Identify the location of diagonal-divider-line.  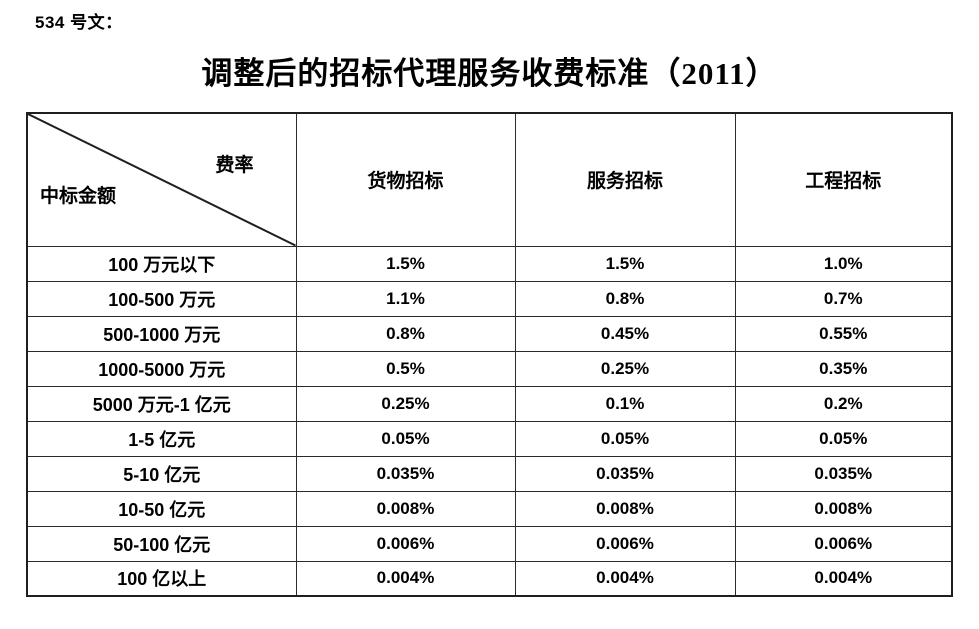
(162, 180).